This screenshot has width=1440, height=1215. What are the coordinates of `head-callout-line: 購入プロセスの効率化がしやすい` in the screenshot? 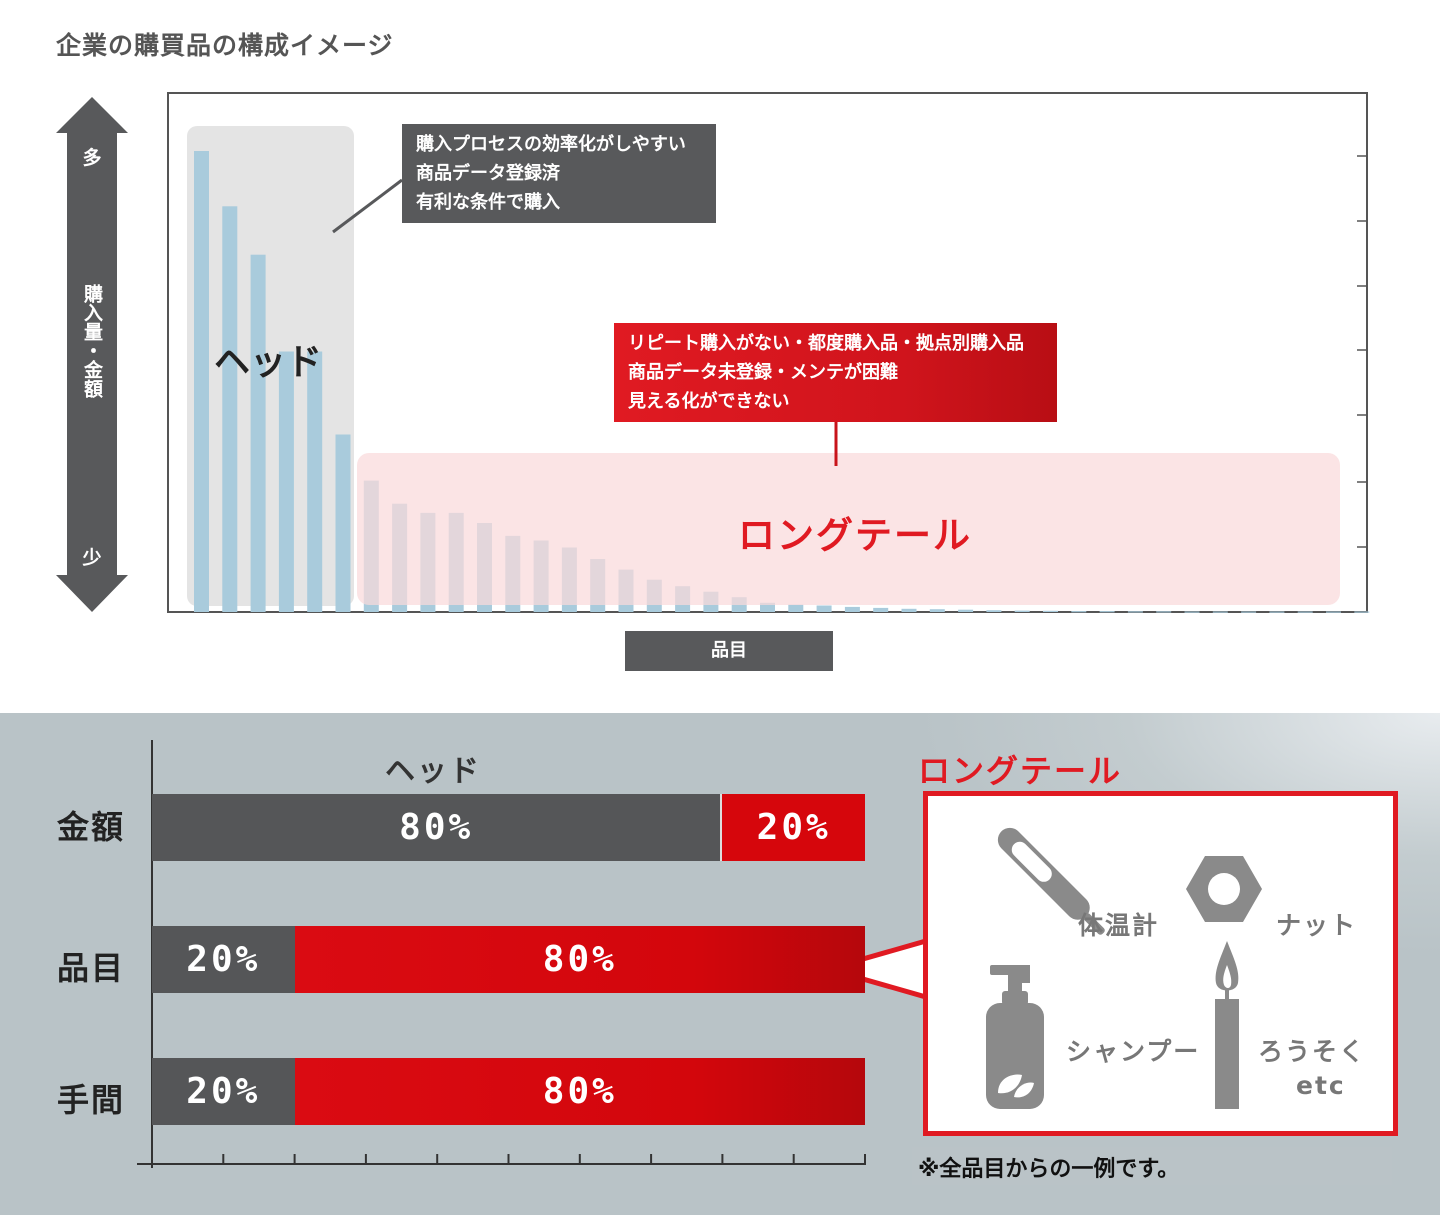 It's located at (551, 144).